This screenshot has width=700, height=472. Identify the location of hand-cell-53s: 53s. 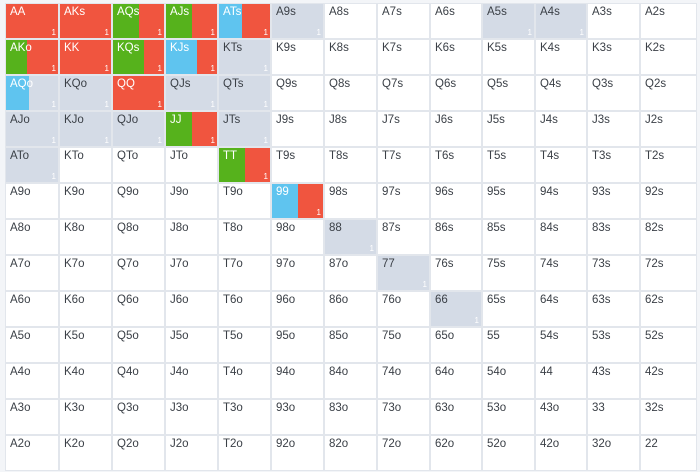
(613, 345).